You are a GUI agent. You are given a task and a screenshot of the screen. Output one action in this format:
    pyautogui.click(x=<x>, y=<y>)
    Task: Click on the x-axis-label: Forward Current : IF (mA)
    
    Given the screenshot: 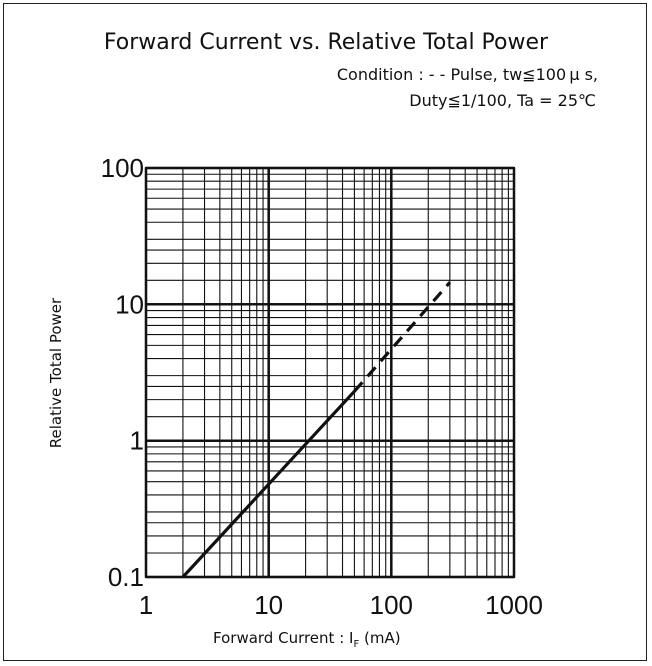 What is the action you would take?
    pyautogui.click(x=307, y=639)
    